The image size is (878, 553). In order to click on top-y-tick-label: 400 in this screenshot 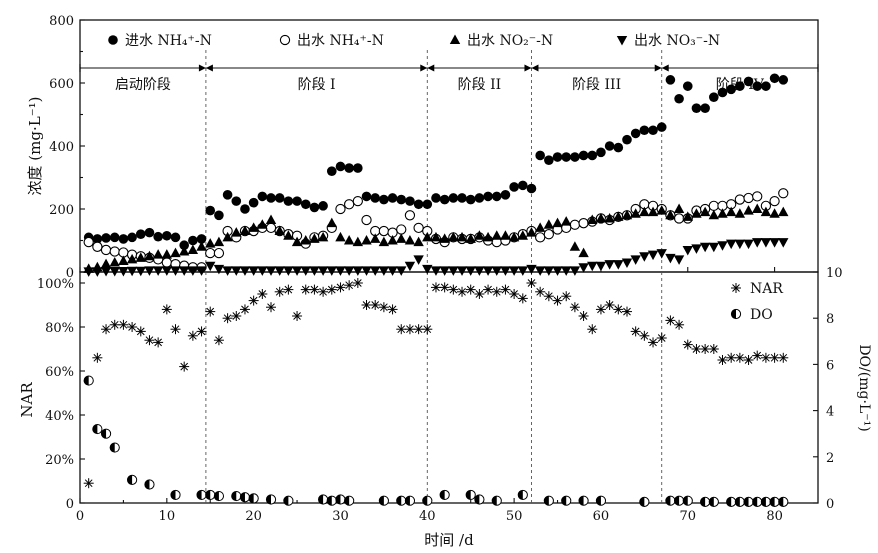, I will do `click(61, 147)`.